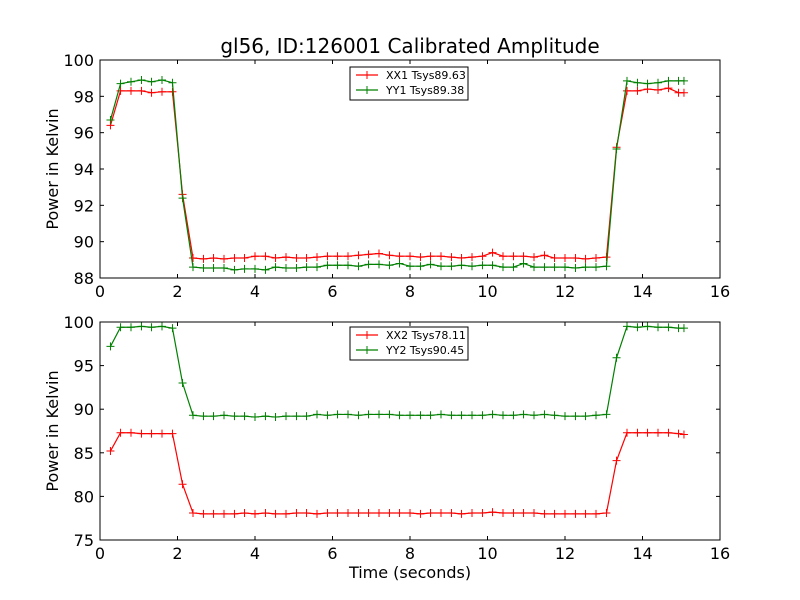 This screenshot has height=600, width=800. I want to click on x-tick-label: 16, so click(720, 291).